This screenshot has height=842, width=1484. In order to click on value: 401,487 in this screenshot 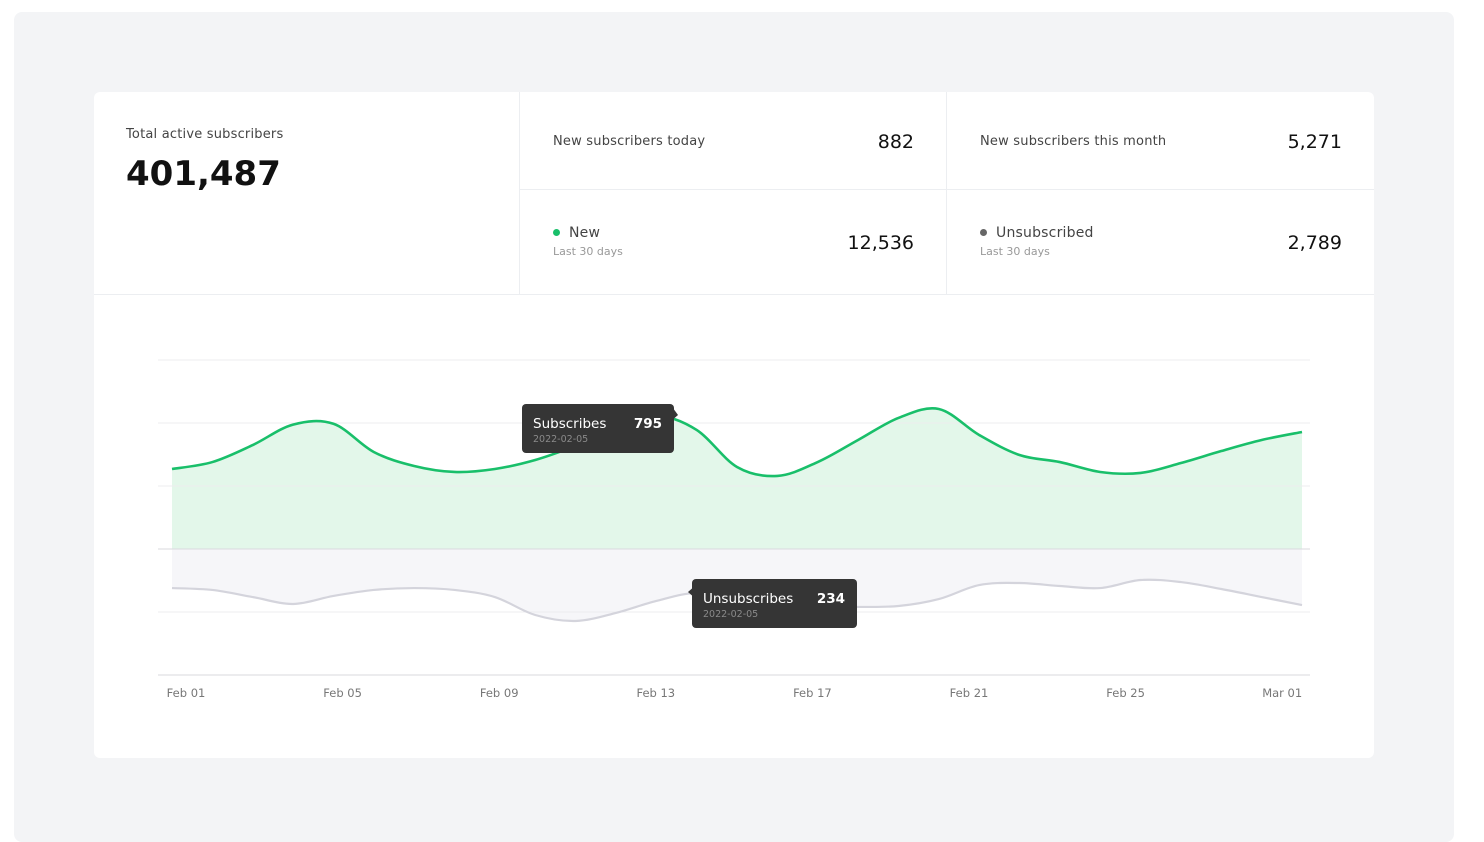, I will do `click(203, 174)`.